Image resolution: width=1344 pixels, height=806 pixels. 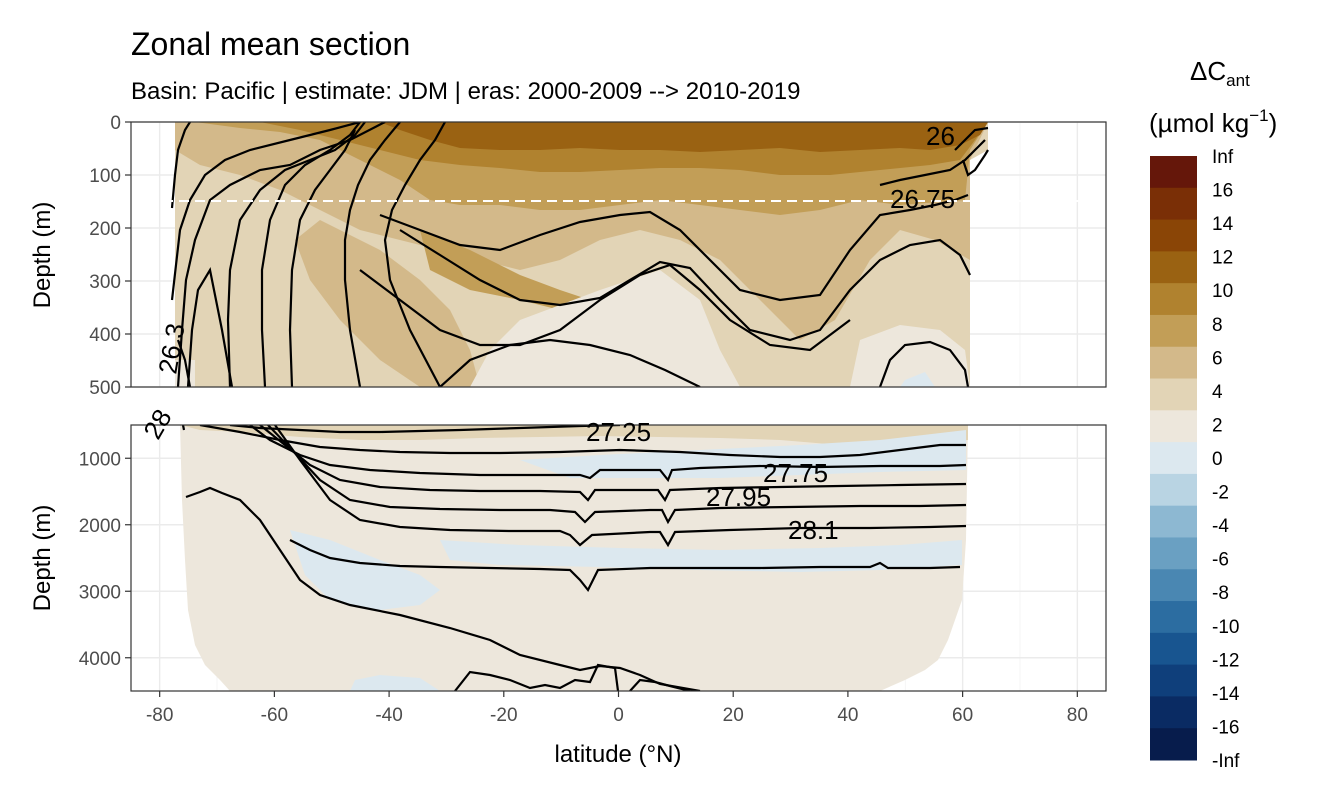 I want to click on legend-label: 12, so click(x=1222, y=258).